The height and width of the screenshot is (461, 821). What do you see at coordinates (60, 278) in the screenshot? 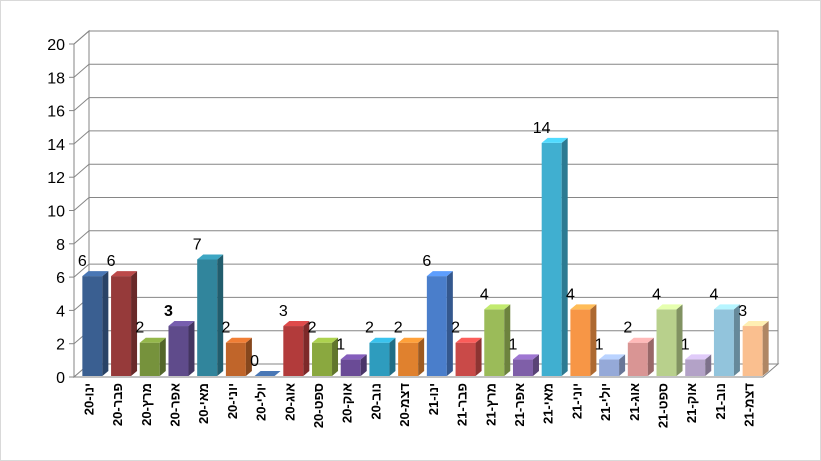
I see `y-tick-label: 6` at bounding box center [60, 278].